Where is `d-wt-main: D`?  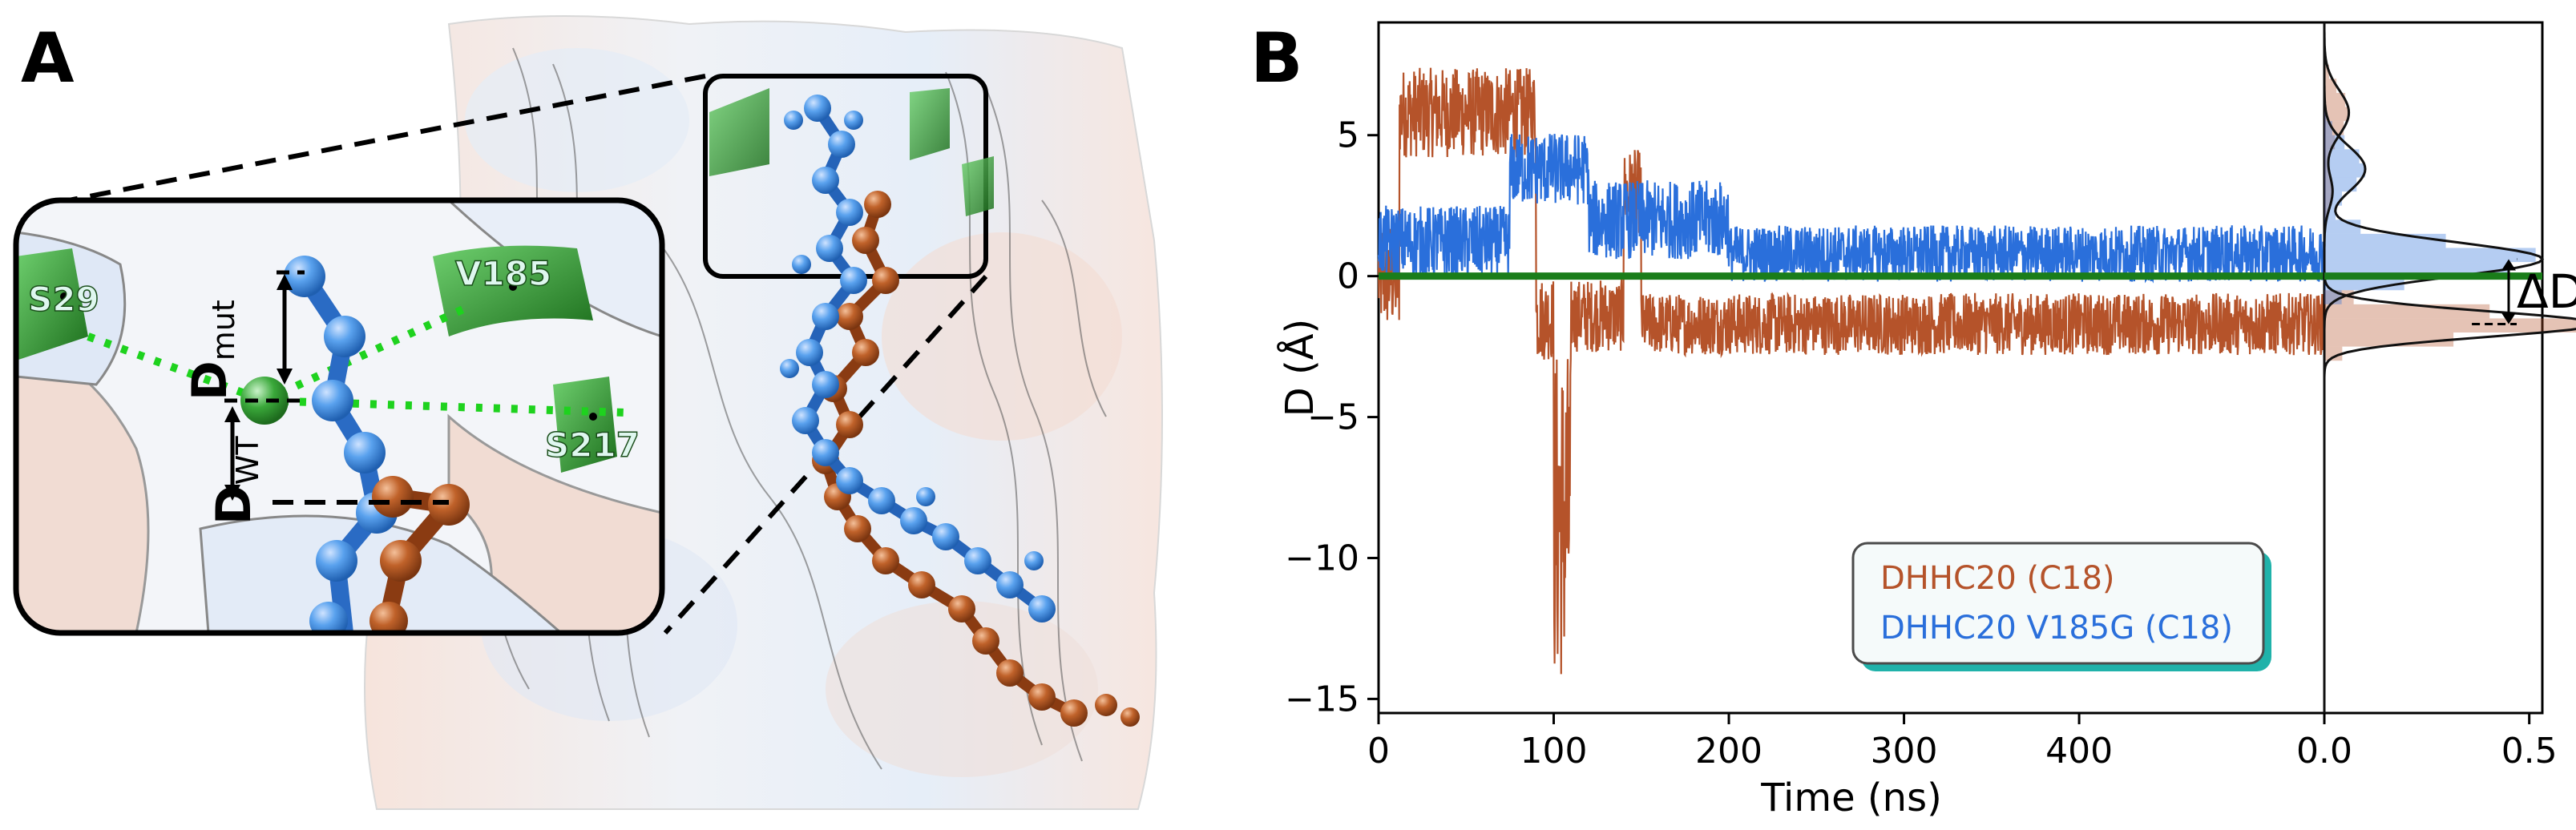
d-wt-main: D is located at coordinates (234, 505).